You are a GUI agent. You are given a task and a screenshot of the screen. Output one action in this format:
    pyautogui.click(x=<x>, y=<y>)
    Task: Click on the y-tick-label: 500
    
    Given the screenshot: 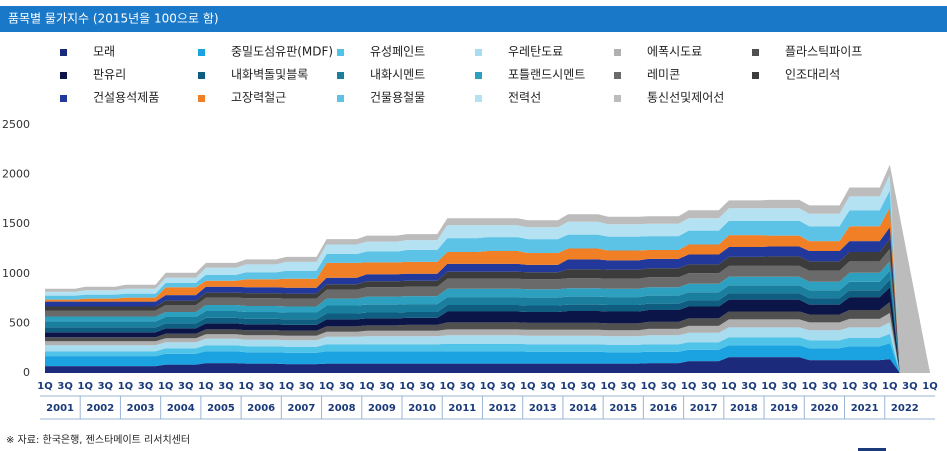 What is the action you would take?
    pyautogui.click(x=19, y=322)
    